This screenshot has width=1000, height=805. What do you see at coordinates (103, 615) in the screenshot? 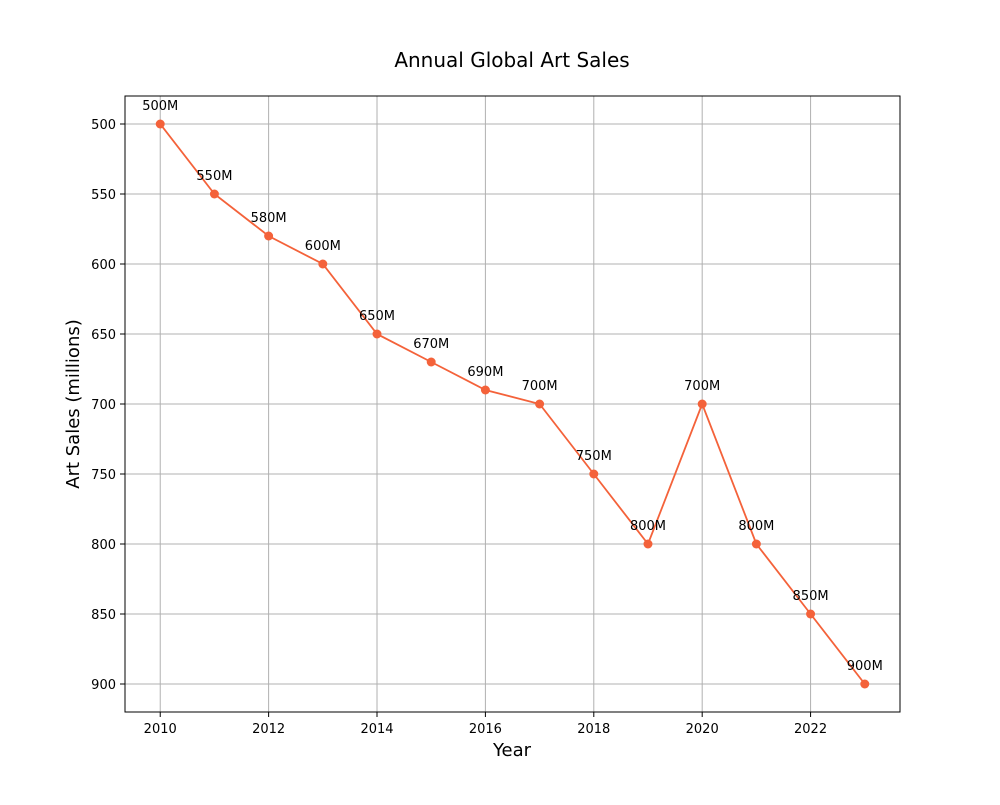
I see `y-tick-label: 850` at bounding box center [103, 615].